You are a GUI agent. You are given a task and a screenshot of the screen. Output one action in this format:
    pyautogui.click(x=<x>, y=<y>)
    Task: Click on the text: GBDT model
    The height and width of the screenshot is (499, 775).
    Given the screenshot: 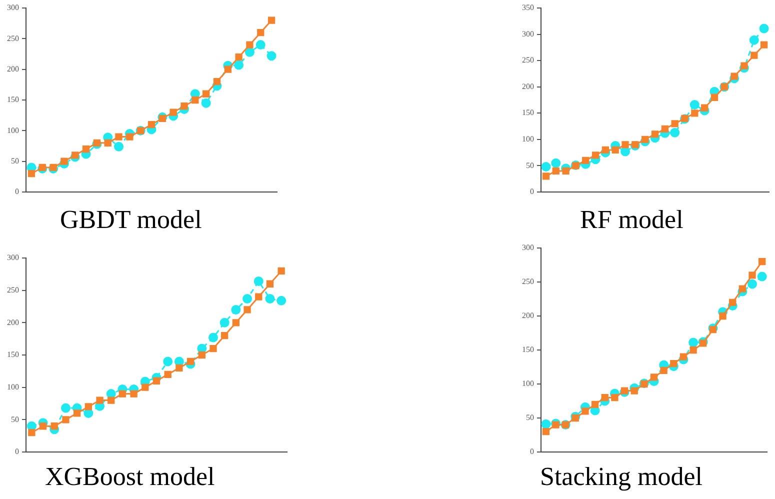 What is the action you would take?
    pyautogui.click(x=131, y=220)
    